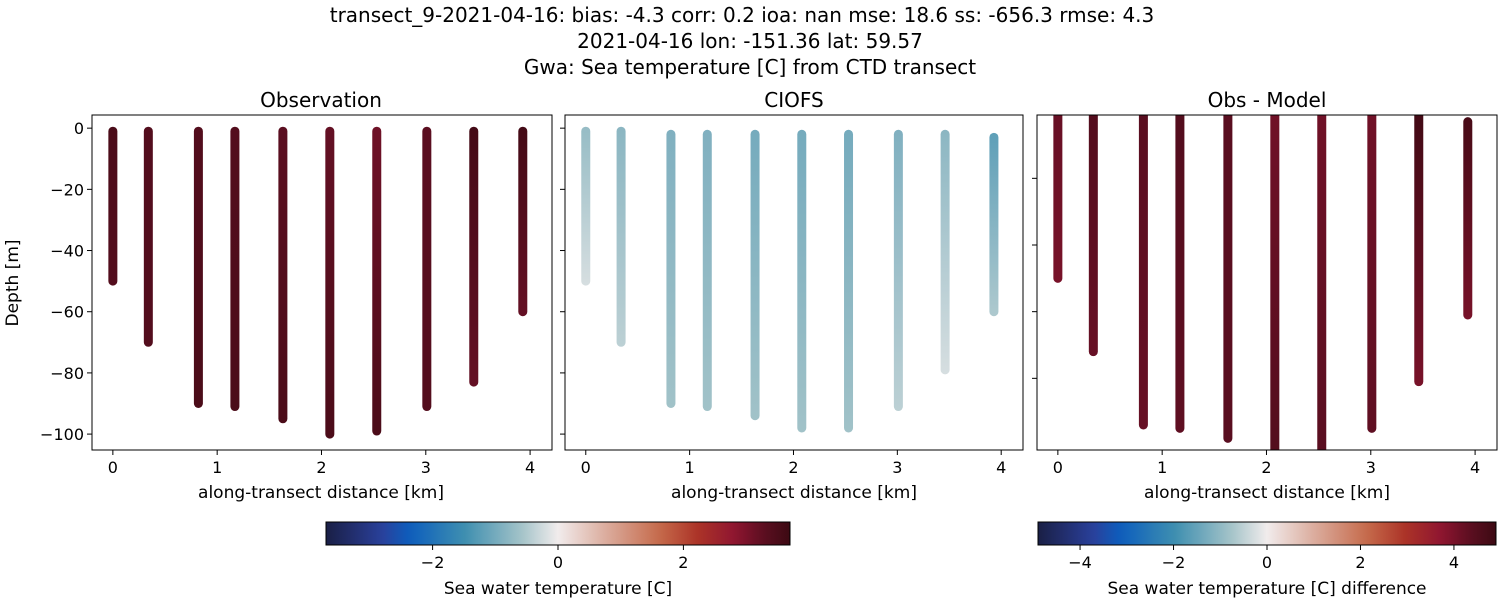 The width and height of the screenshot is (1500, 600). What do you see at coordinates (1454, 562) in the screenshot?
I see `colorbar-tick-label: 4` at bounding box center [1454, 562].